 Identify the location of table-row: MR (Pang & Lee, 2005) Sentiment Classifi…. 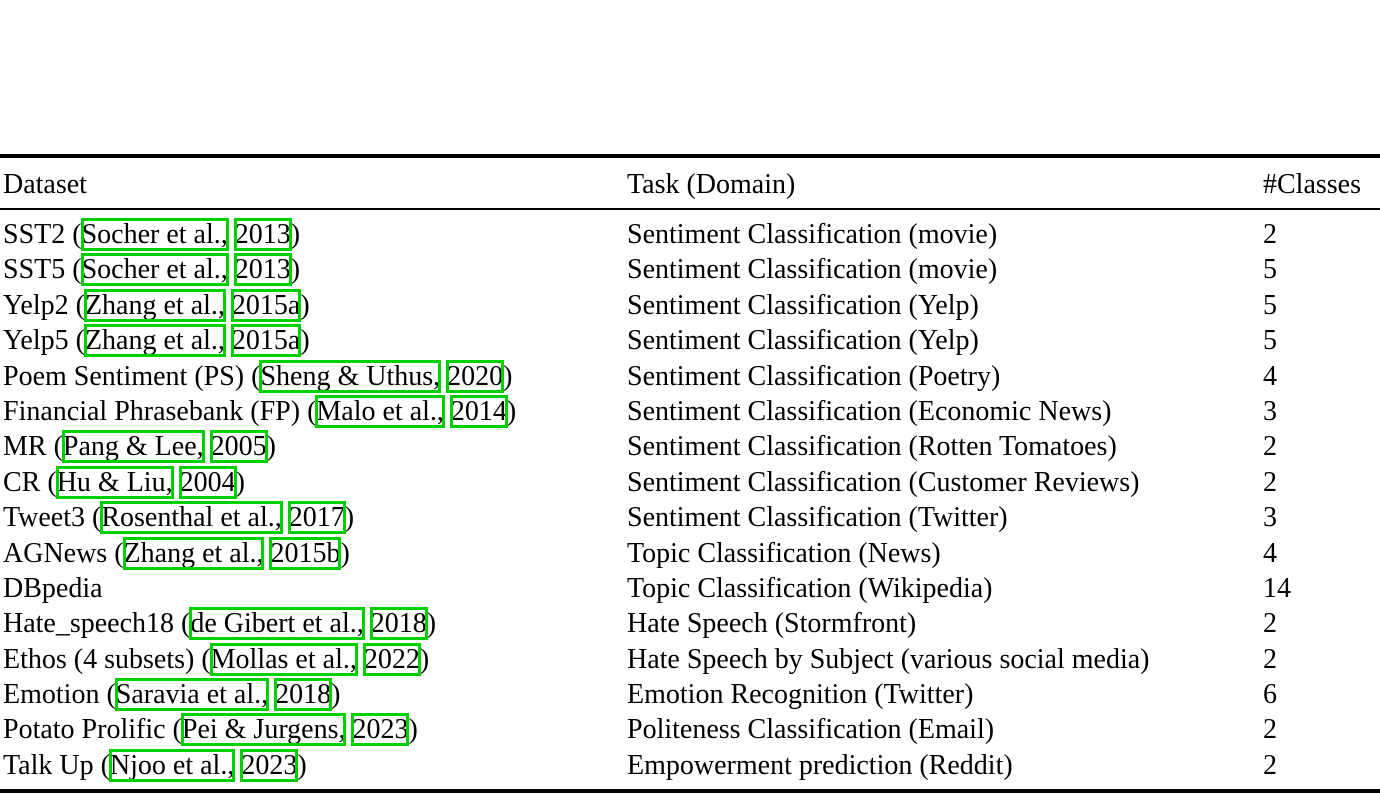
(690, 446).